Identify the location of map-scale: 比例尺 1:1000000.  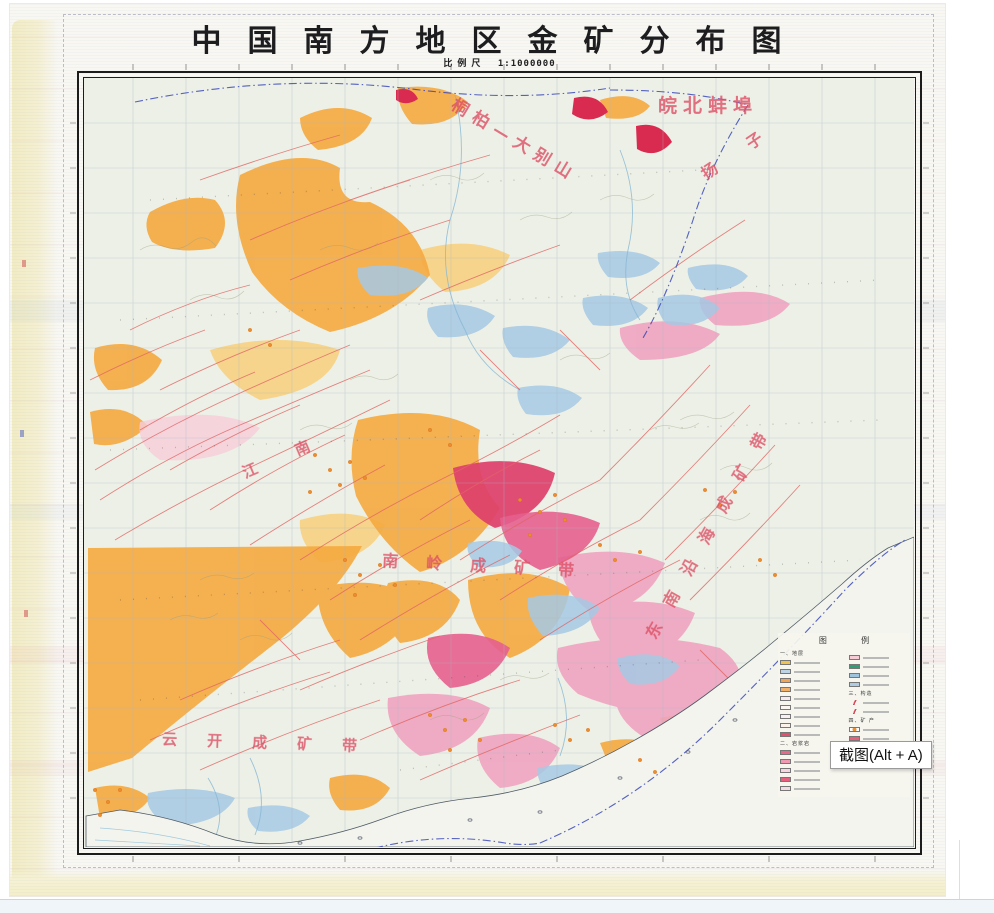
(499, 62).